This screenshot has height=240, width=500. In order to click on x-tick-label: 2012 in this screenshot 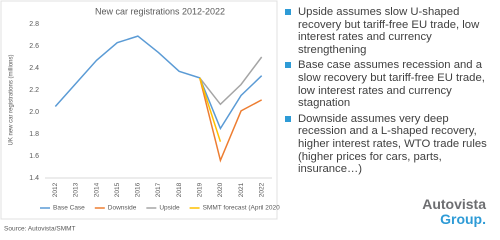, I will do `click(55, 189)`.